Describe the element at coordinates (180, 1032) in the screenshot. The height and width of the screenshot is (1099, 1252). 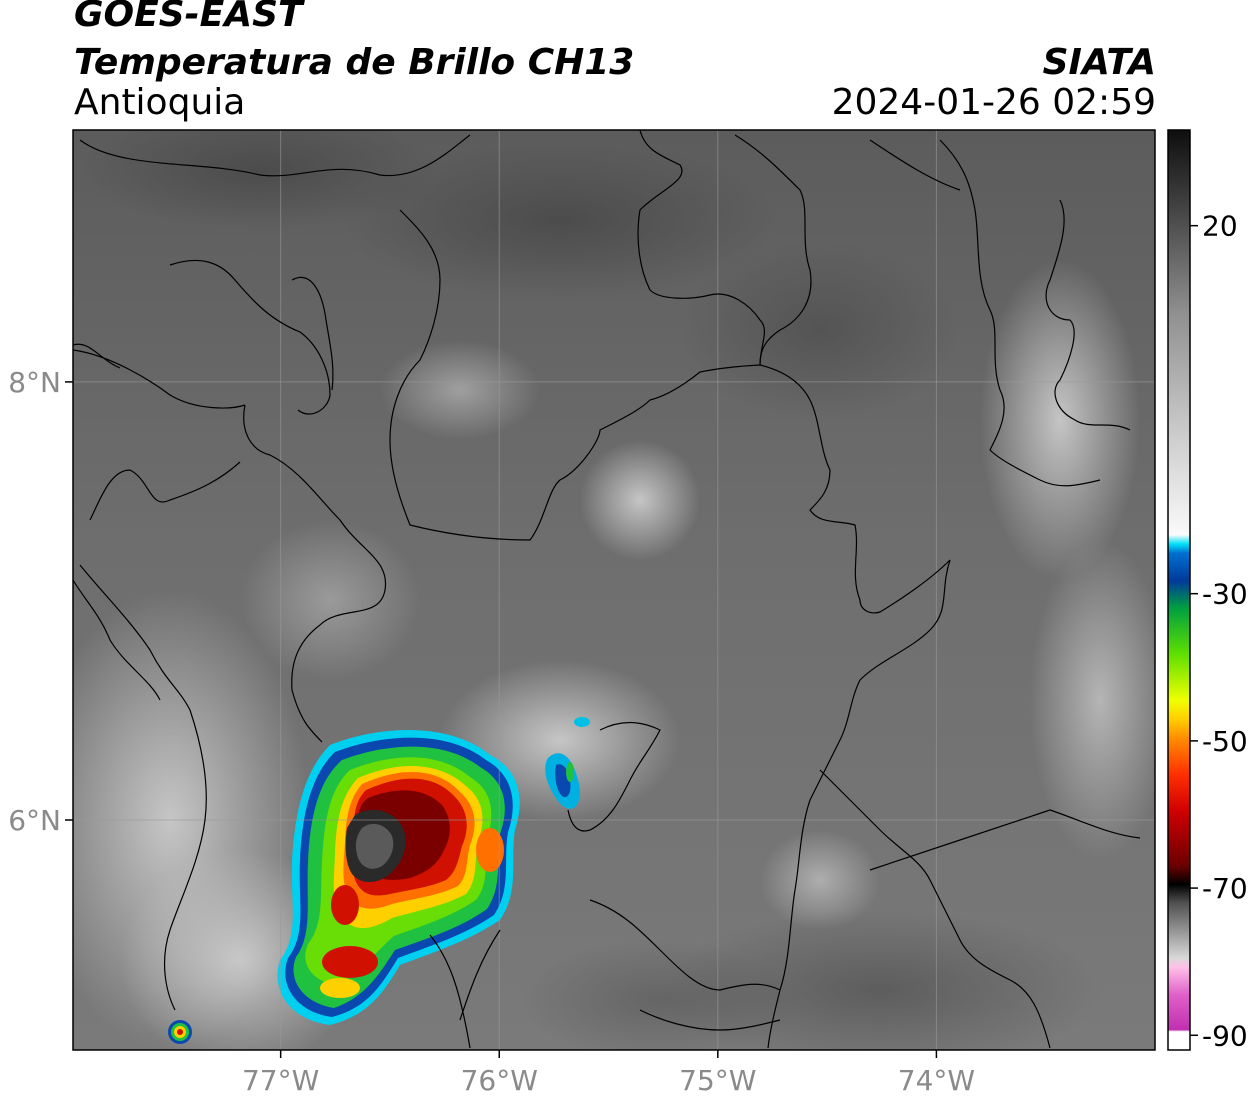
I see `convective-cell-small-sw` at that location.